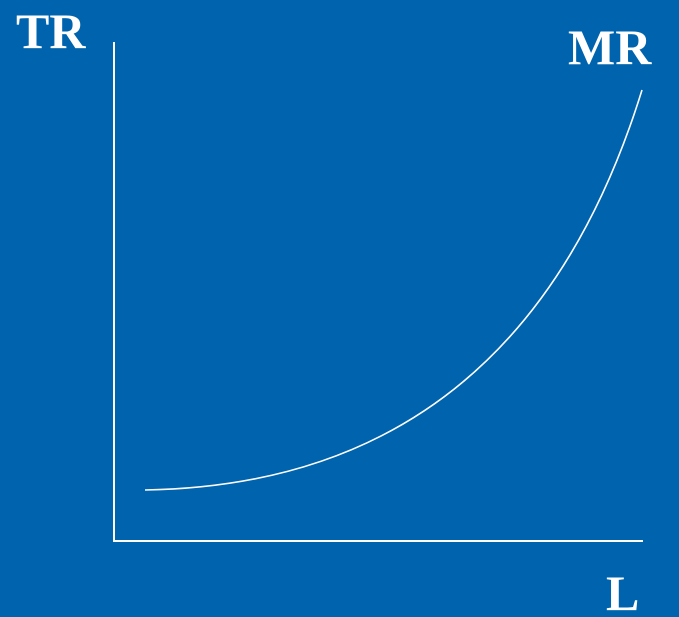 Image resolution: width=679 pixels, height=617 pixels. What do you see at coordinates (610, 47) in the screenshot?
I see `curve-label: MR` at bounding box center [610, 47].